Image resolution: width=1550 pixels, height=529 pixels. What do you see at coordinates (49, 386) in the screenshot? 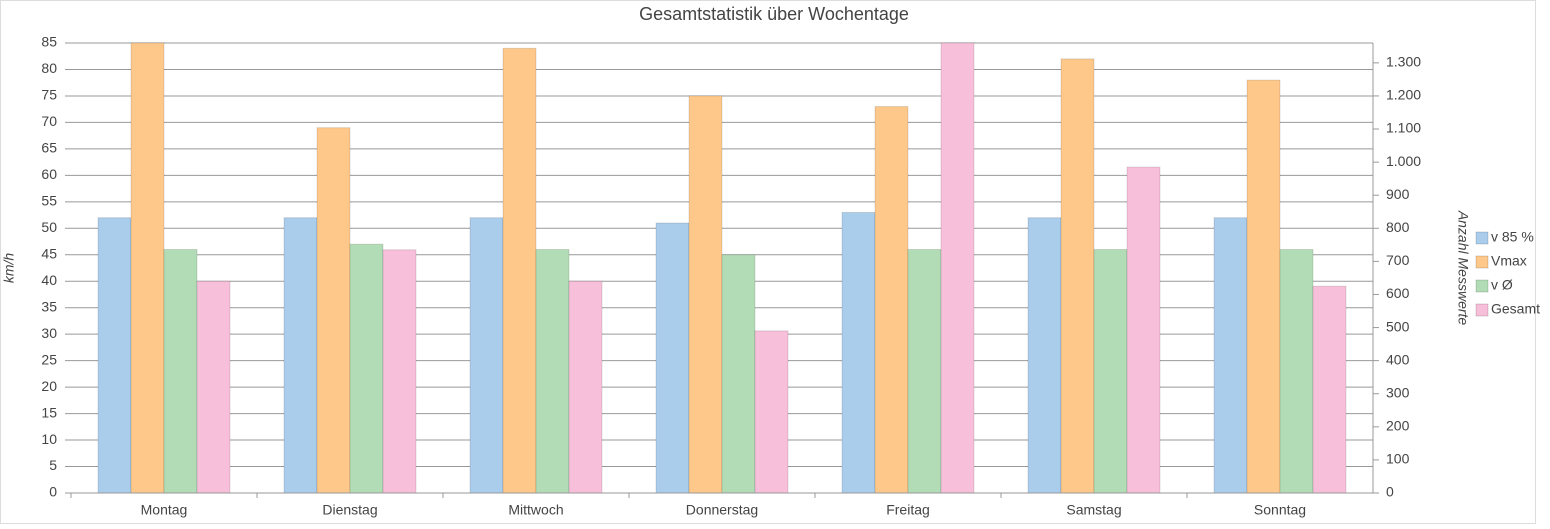
I see `y-tick-label: 20` at bounding box center [49, 386].